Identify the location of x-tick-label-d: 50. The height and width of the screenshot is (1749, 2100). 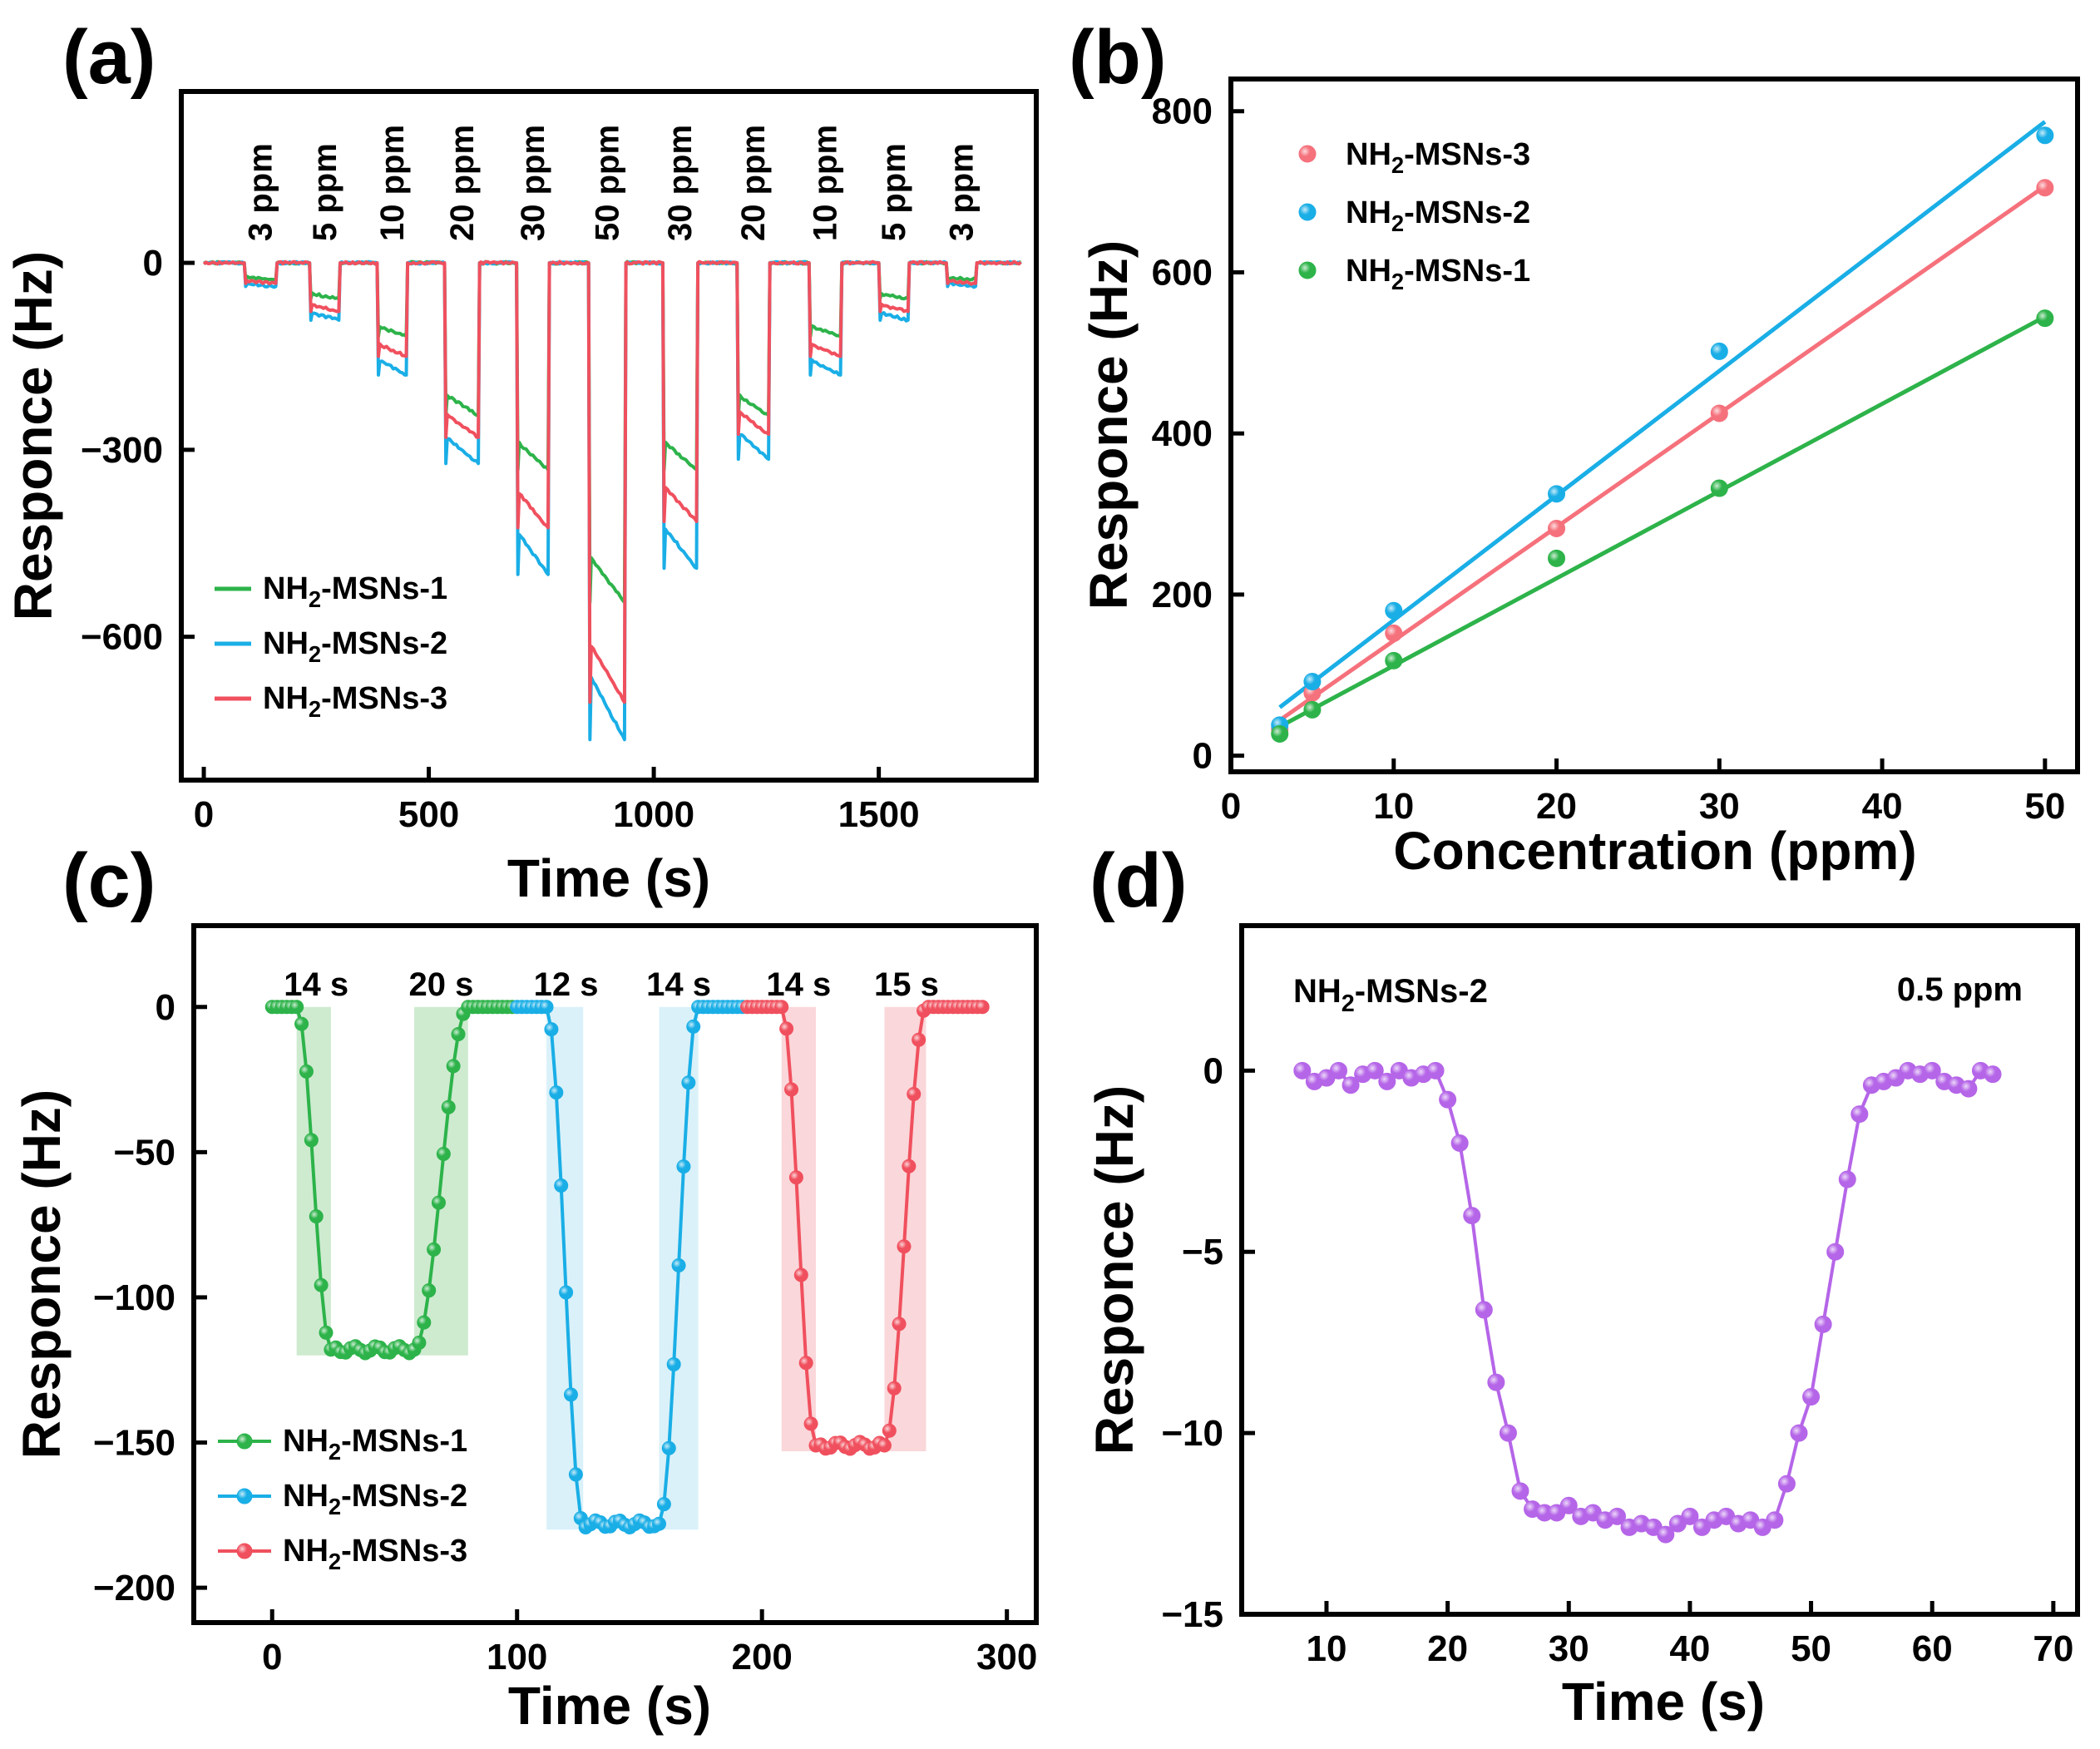
(1811, 1648).